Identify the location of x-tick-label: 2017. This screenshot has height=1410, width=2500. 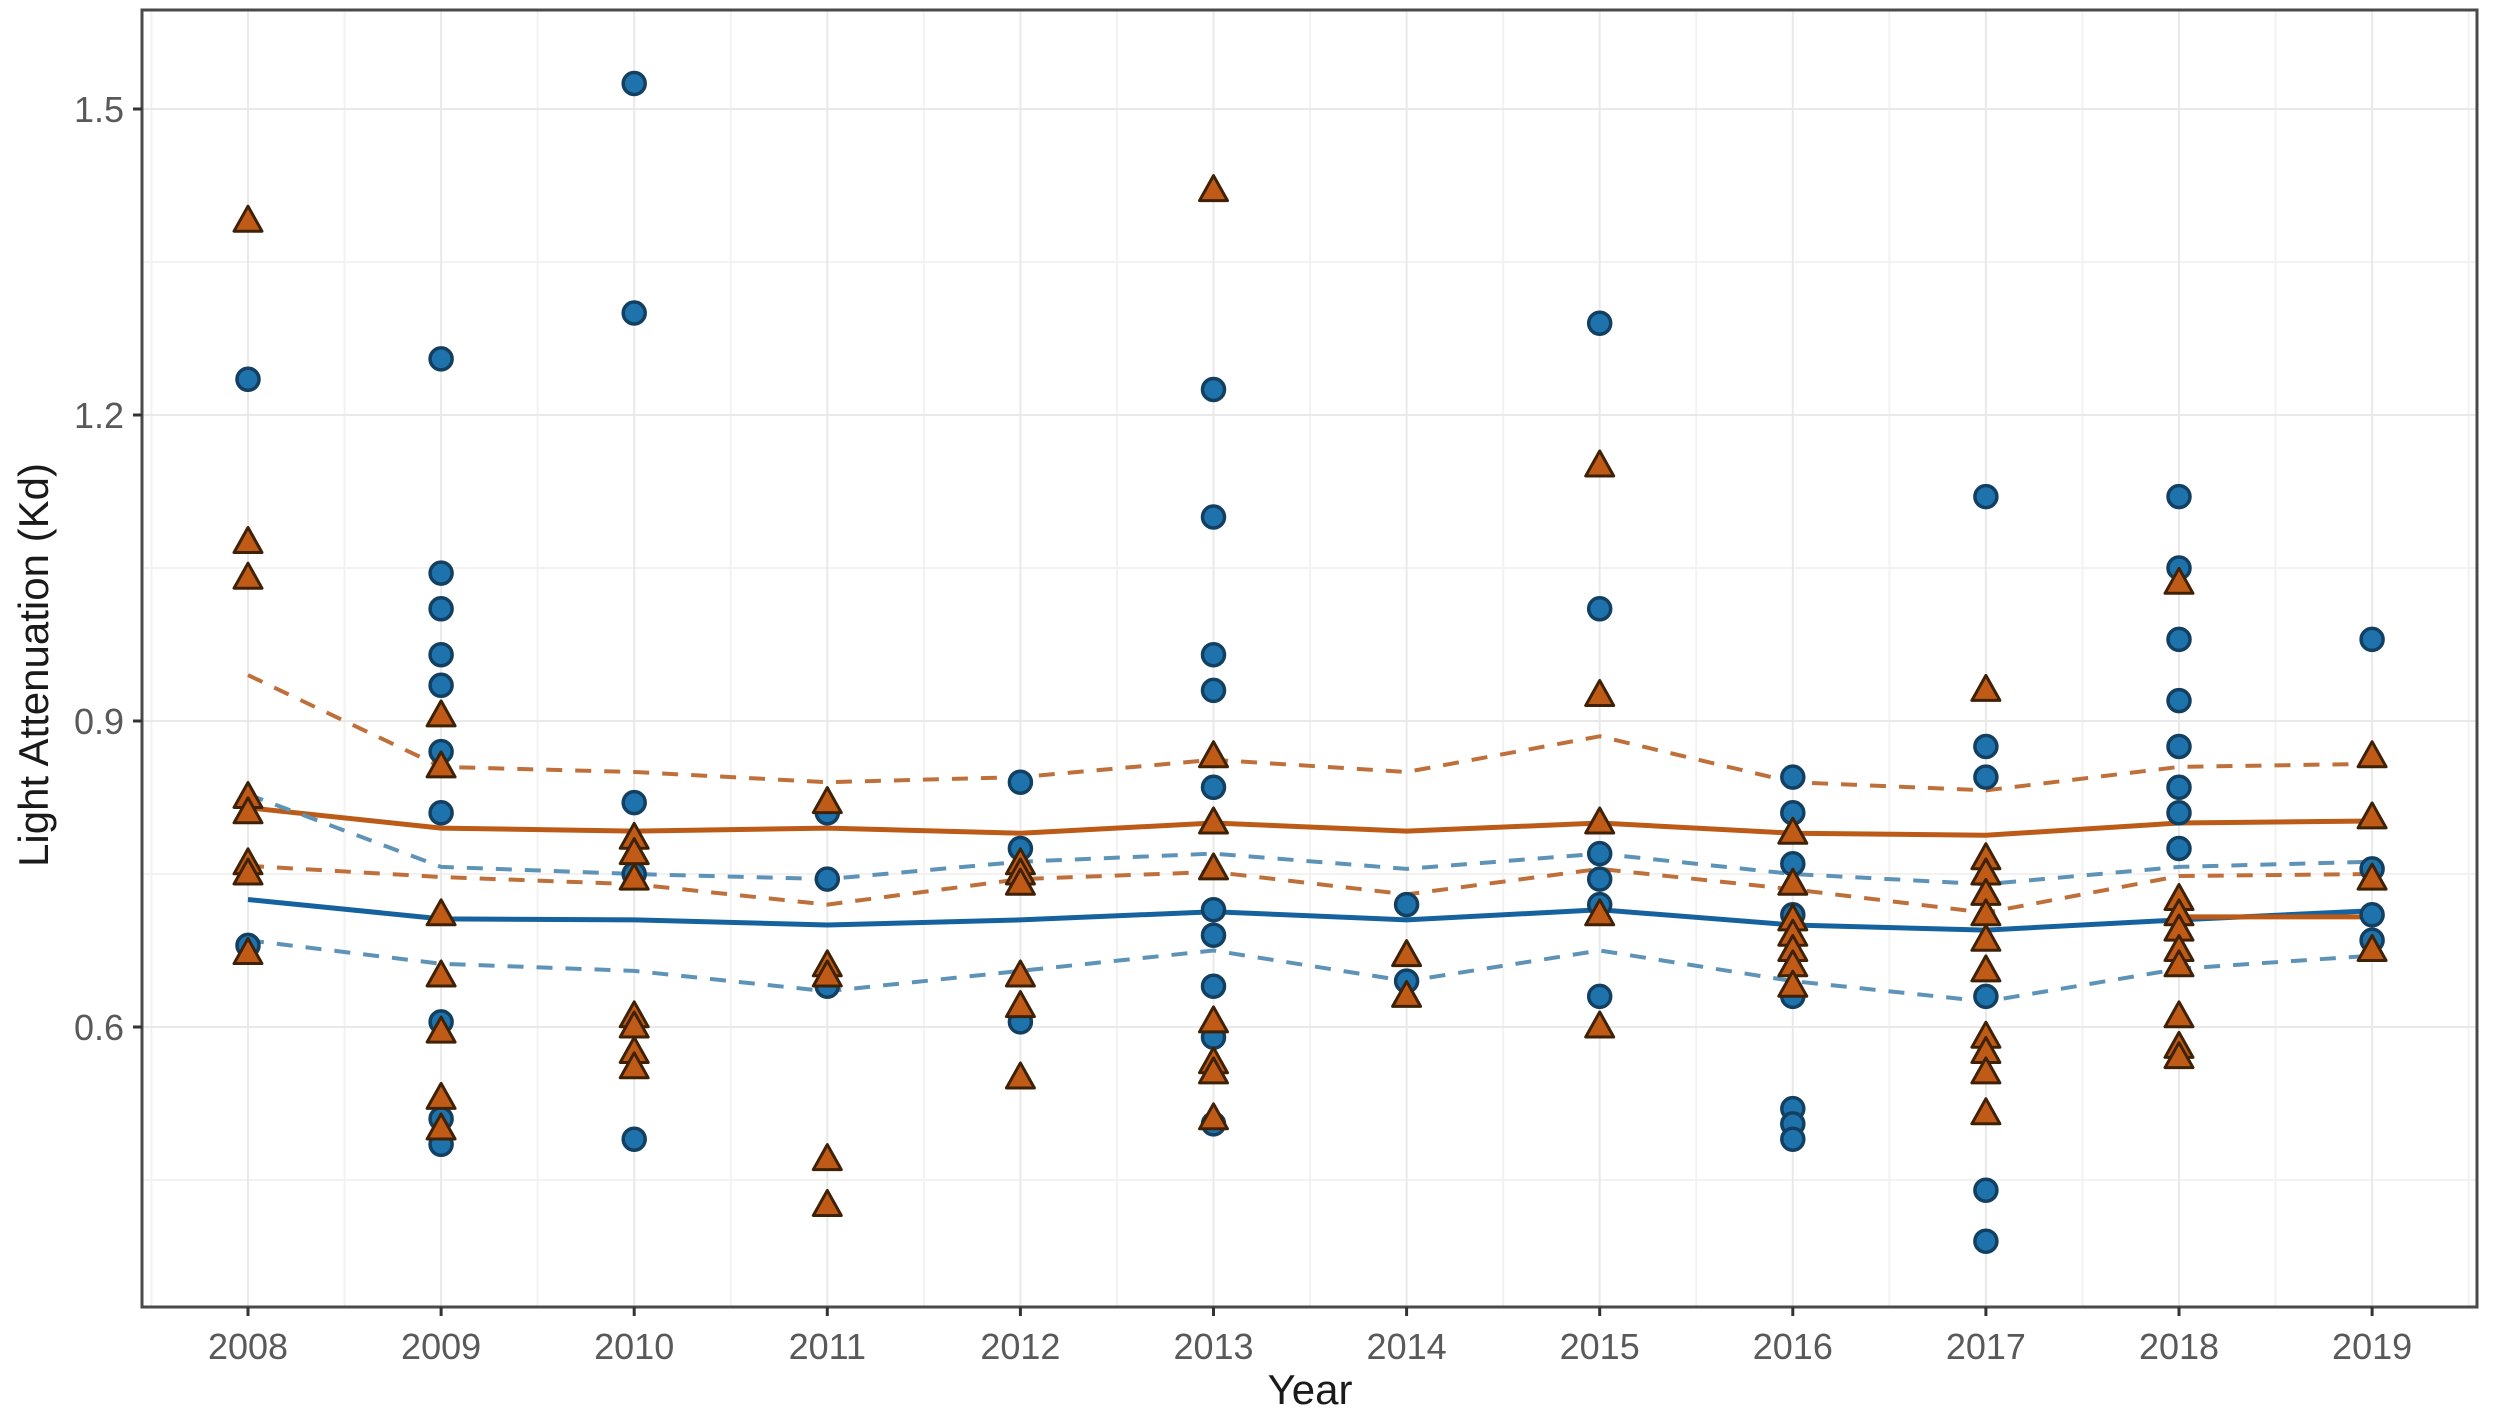
(1986, 1346).